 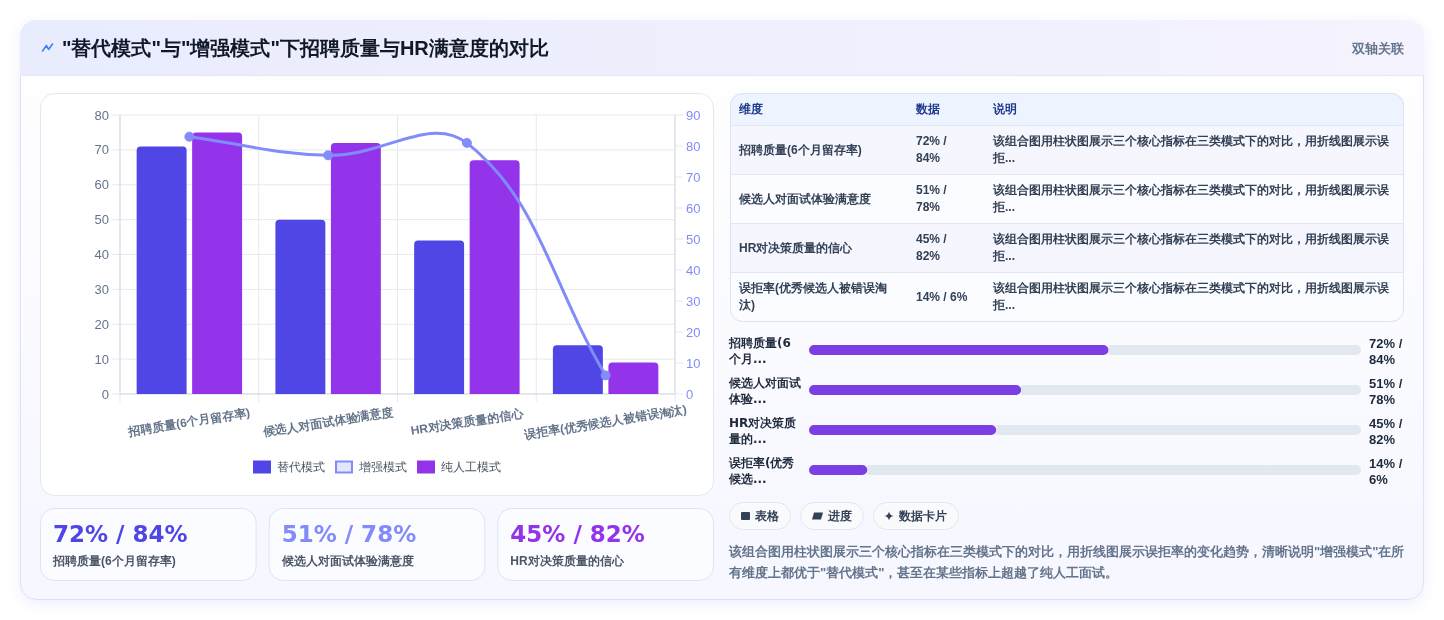 What do you see at coordinates (1386, 431) in the screenshot?
I see `data-label: 45% / 82%` at bounding box center [1386, 431].